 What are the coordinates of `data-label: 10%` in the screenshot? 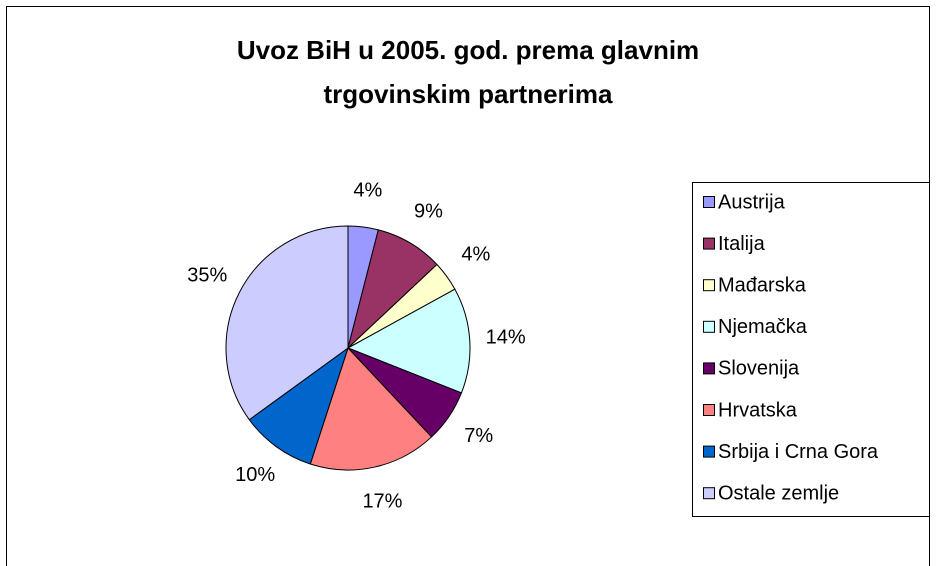 It's located at (255, 475).